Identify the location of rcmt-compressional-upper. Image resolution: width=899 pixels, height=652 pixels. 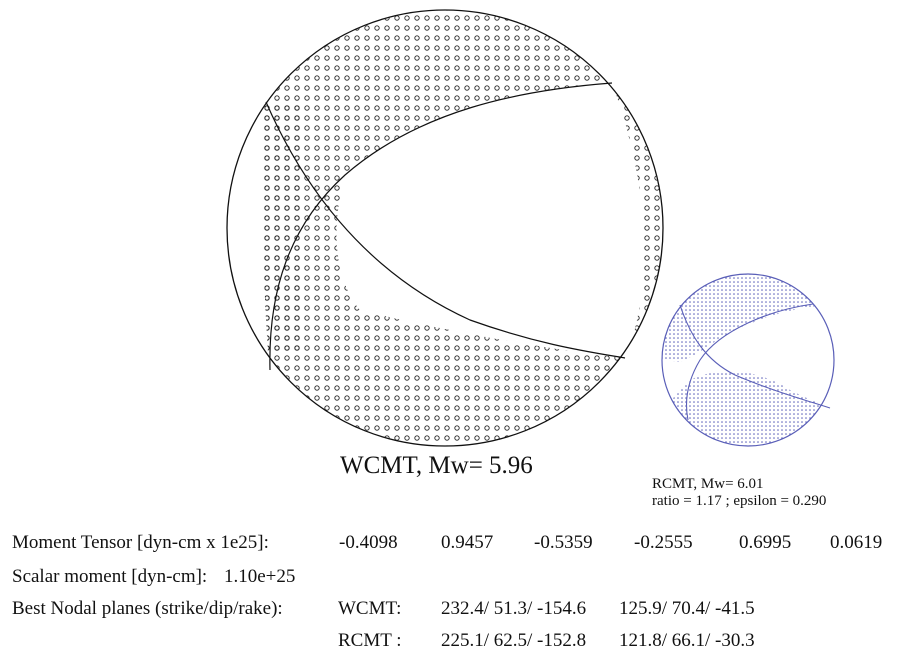
(748, 318).